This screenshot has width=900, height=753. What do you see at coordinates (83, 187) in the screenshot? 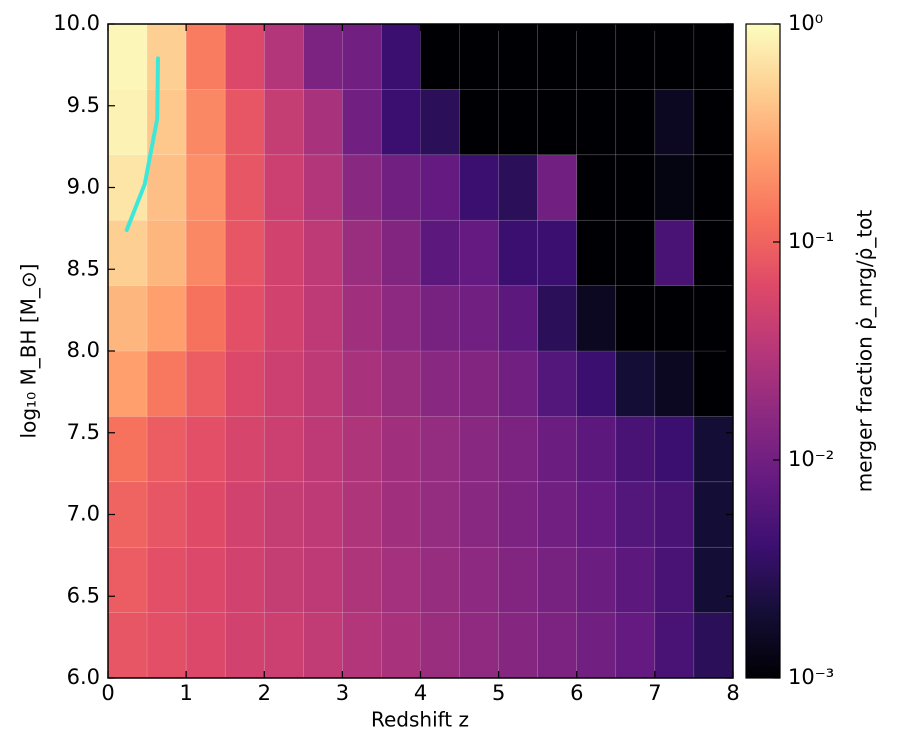
I see `y-tick-label: 9.0` at bounding box center [83, 187].